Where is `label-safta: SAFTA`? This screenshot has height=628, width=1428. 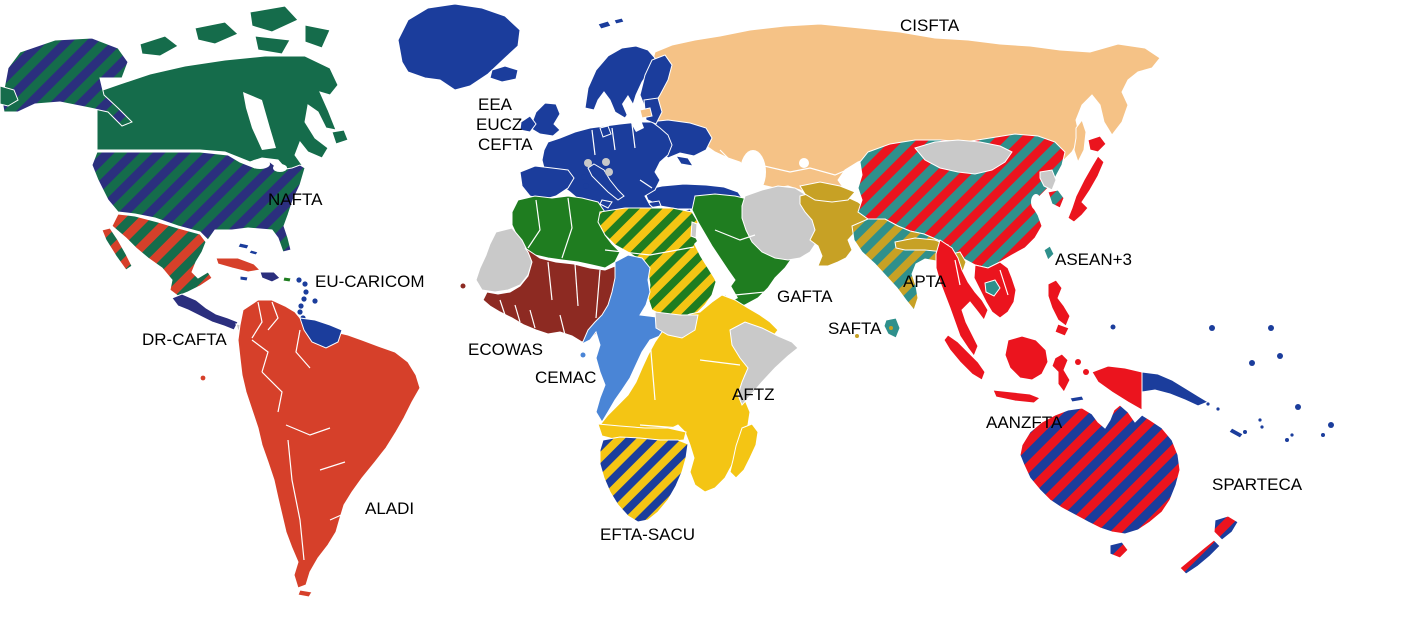
label-safta: SAFTA is located at coordinates (855, 328).